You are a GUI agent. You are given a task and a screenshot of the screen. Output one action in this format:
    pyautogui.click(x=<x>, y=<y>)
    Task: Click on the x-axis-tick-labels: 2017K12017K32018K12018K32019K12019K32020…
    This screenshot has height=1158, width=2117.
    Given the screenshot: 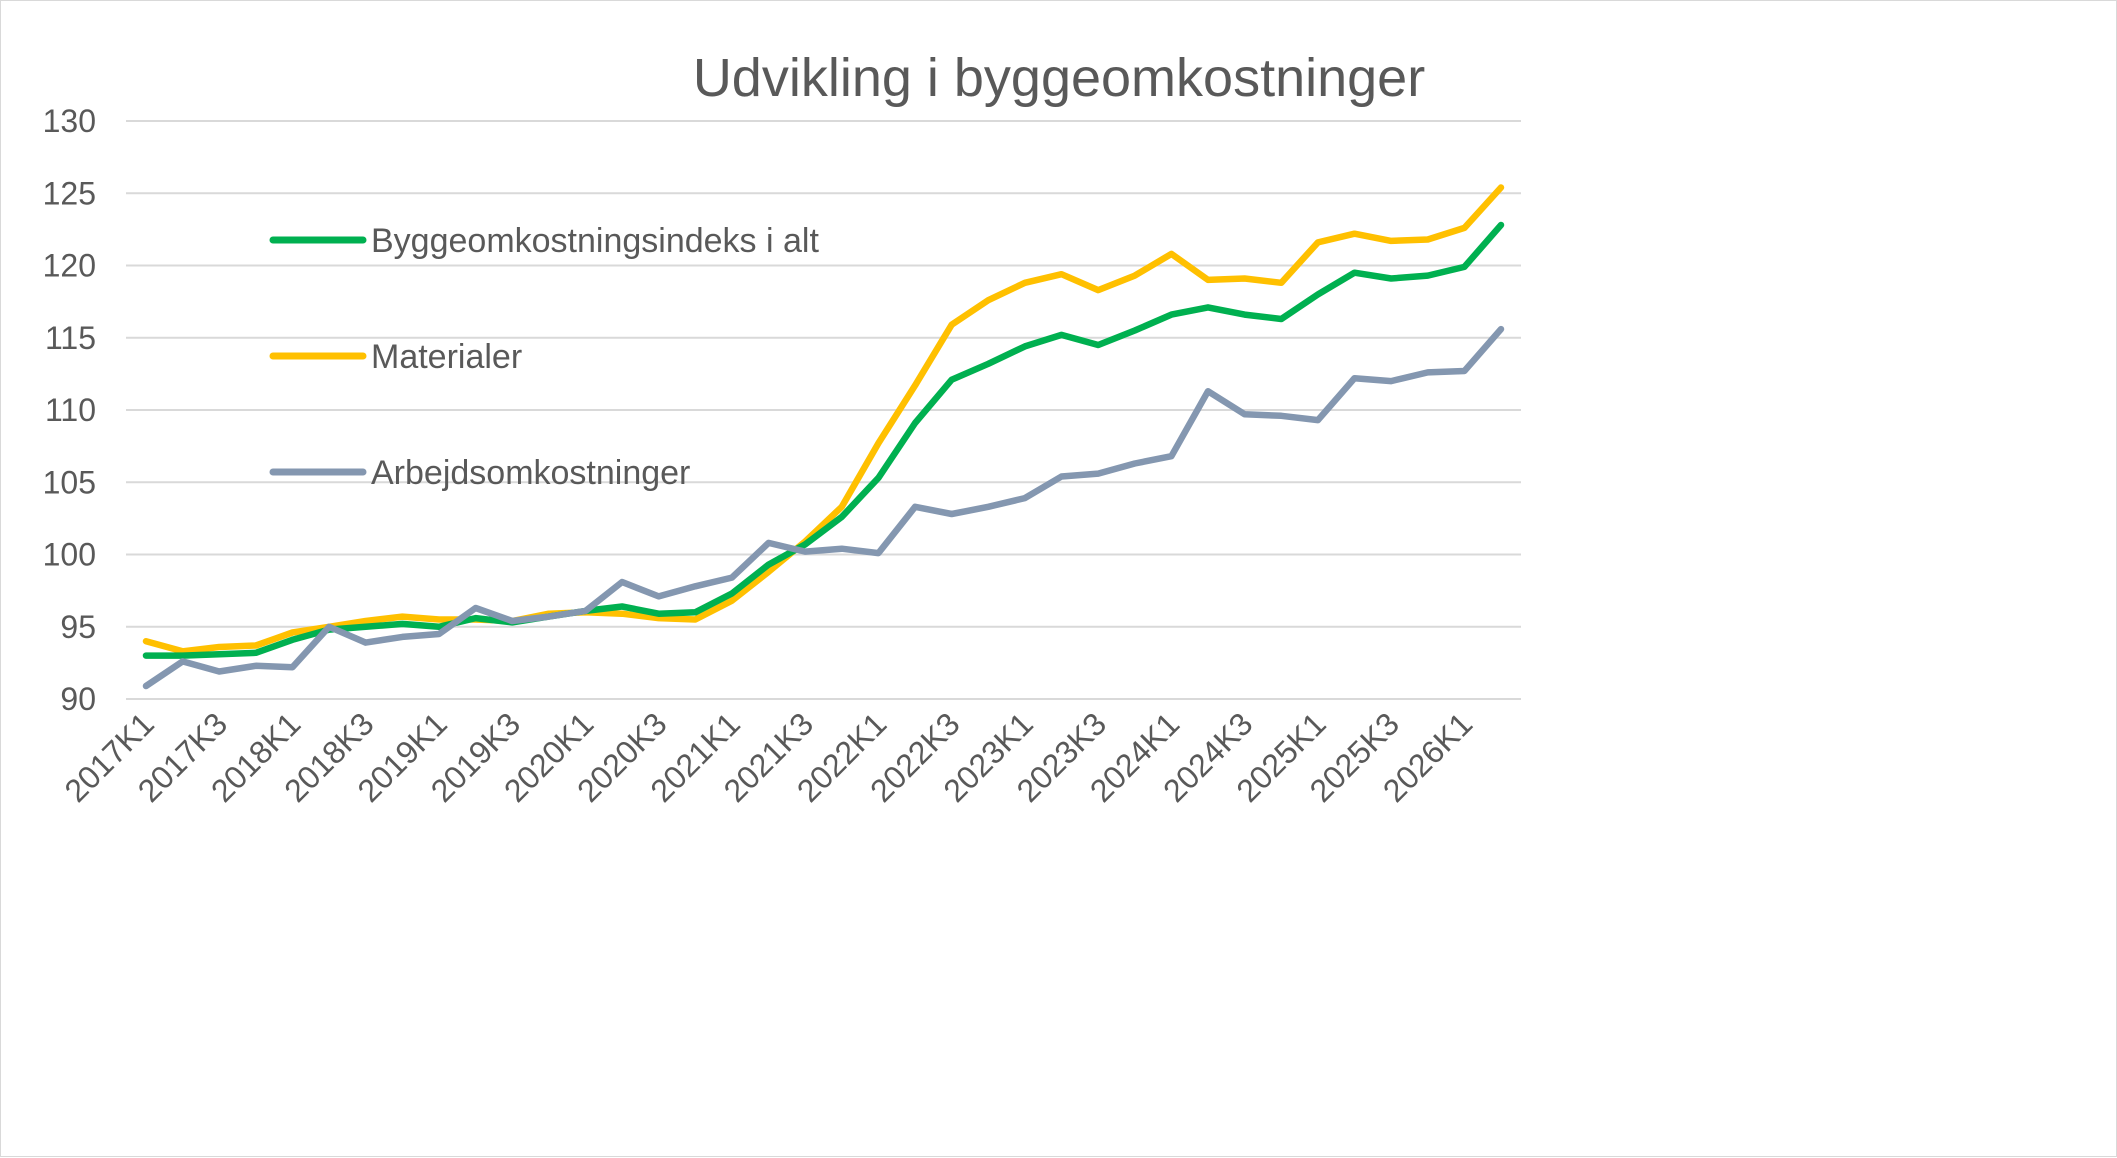 What is the action you would take?
    pyautogui.click(x=768, y=756)
    